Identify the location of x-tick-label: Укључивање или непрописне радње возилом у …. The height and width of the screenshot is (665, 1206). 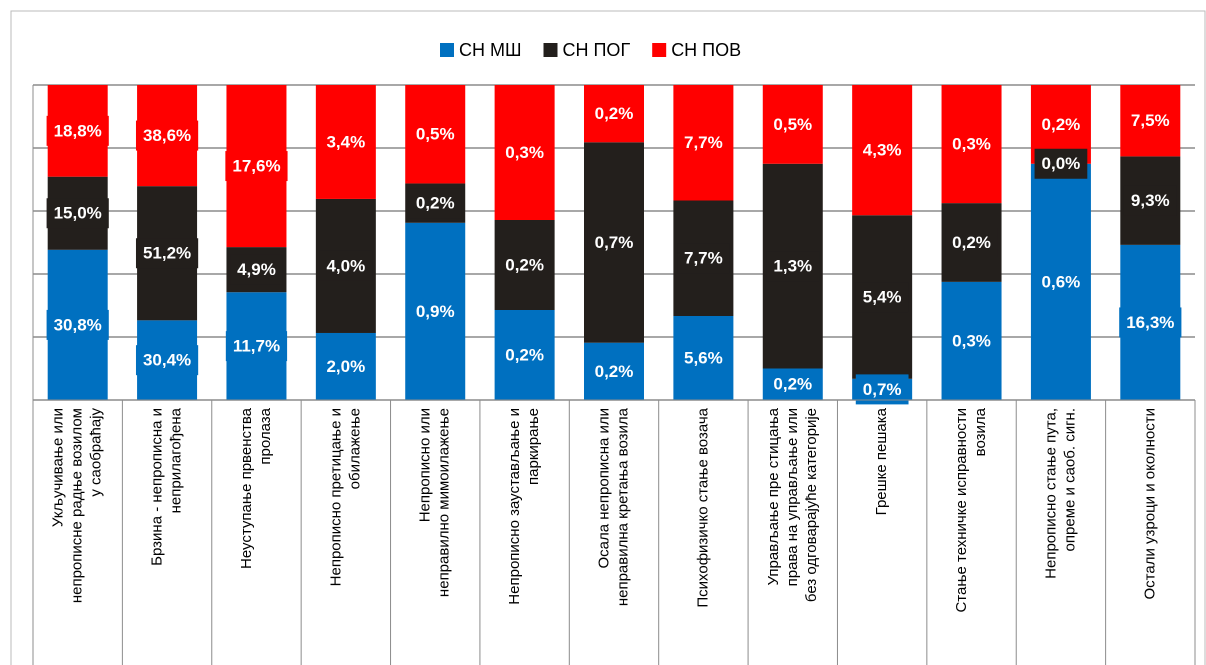
(77, 506).